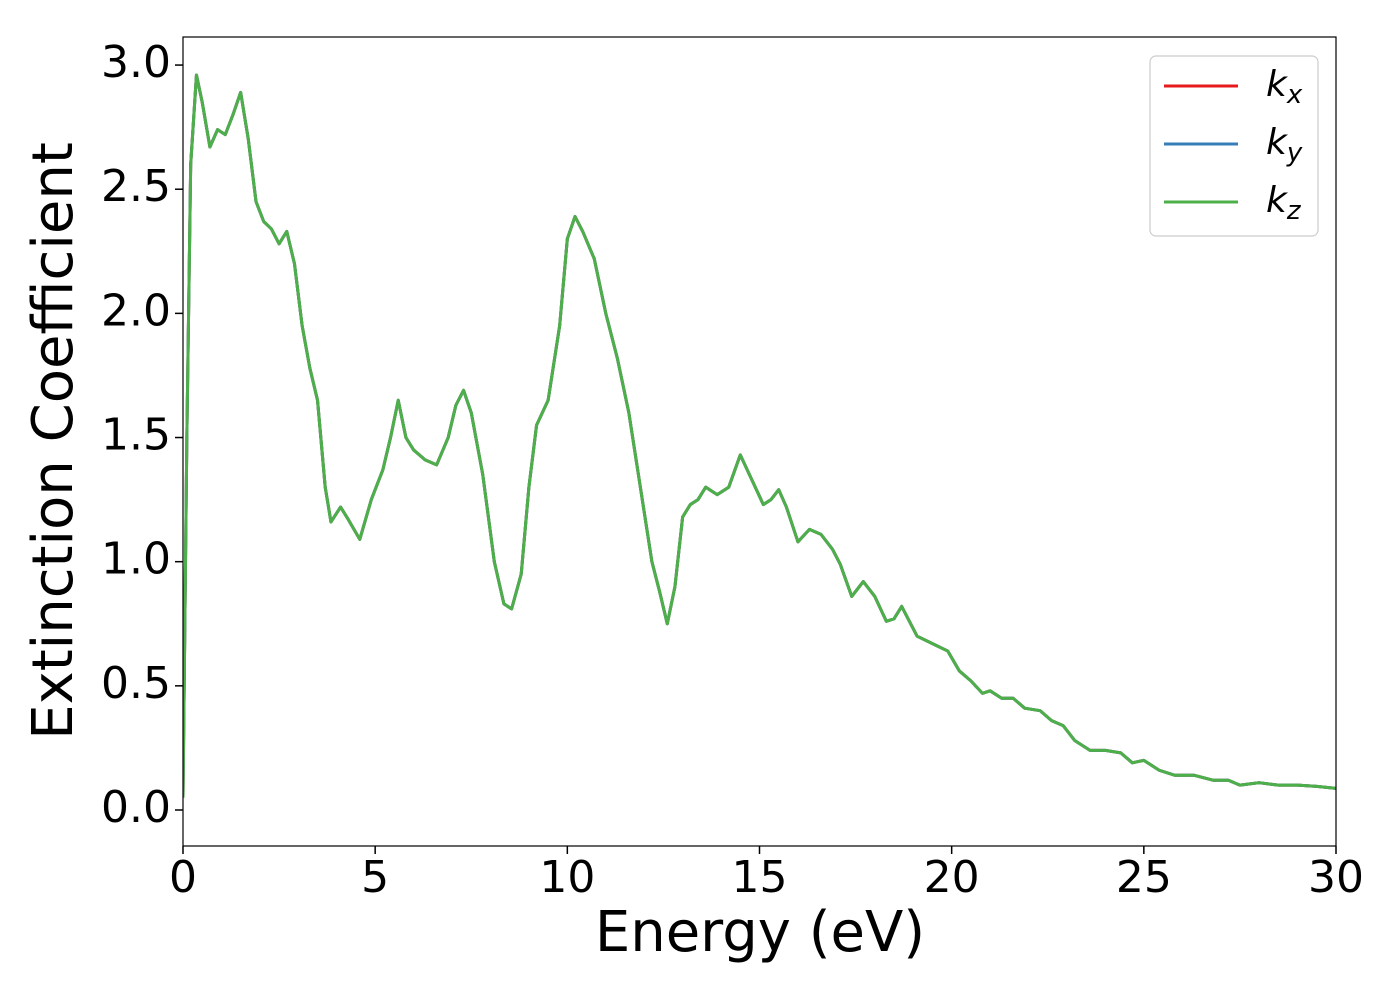  I want to click on x-tick-label: 0, so click(183, 877).